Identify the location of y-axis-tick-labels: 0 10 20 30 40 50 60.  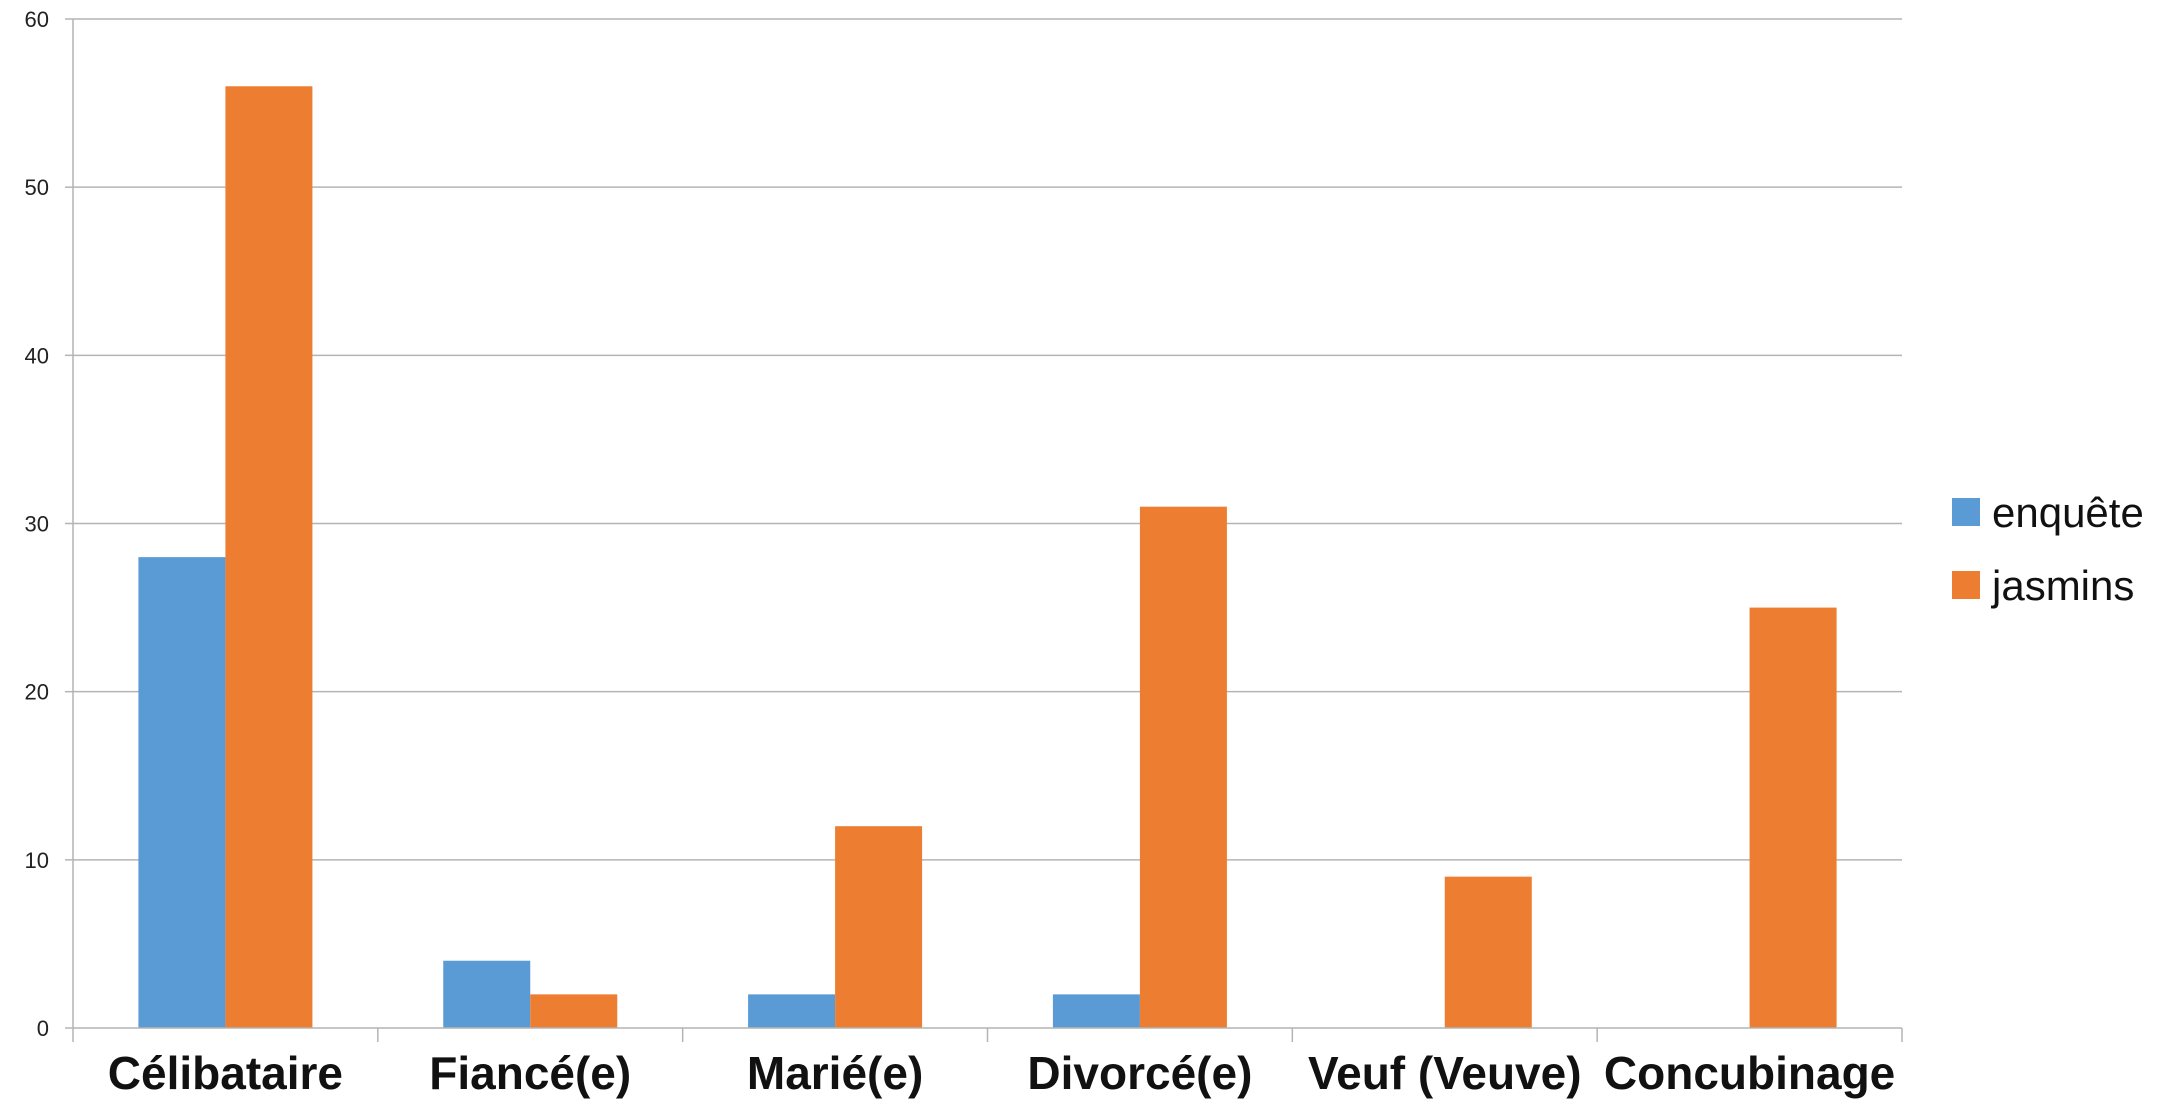
(37, 524).